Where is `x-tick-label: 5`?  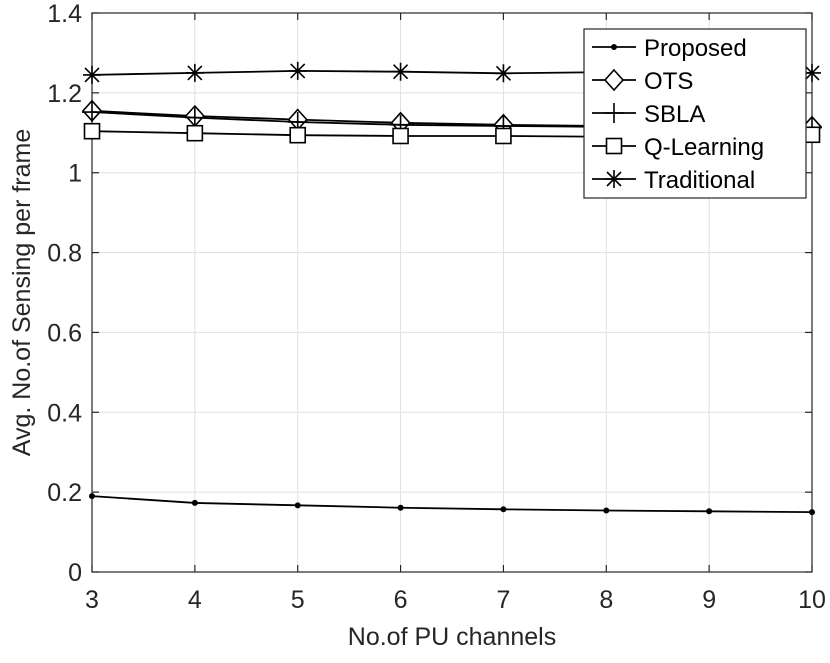
x-tick-label: 5 is located at coordinates (298, 600).